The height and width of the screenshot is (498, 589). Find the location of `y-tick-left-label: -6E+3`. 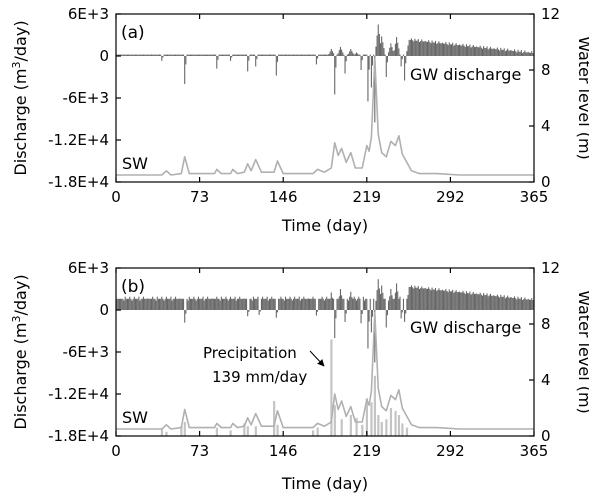

y-tick-left-label: -6E+3 is located at coordinates (85, 98).